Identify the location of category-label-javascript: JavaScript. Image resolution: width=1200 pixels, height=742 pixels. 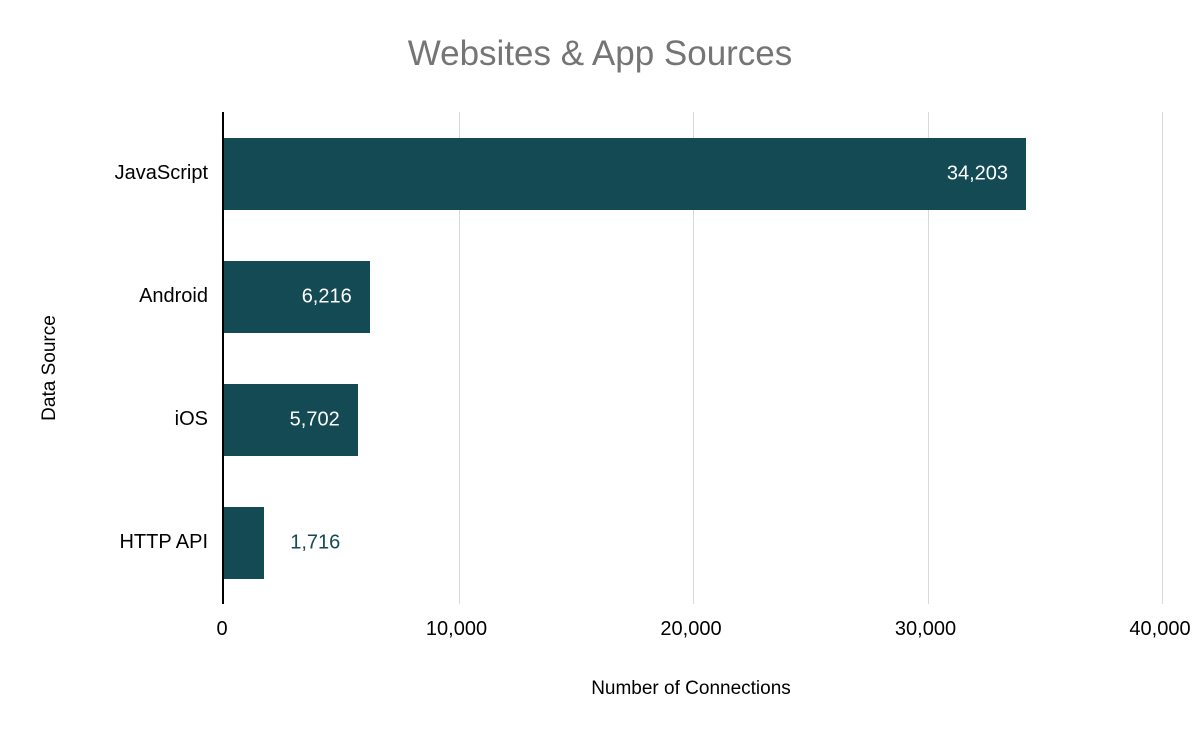
(161, 173).